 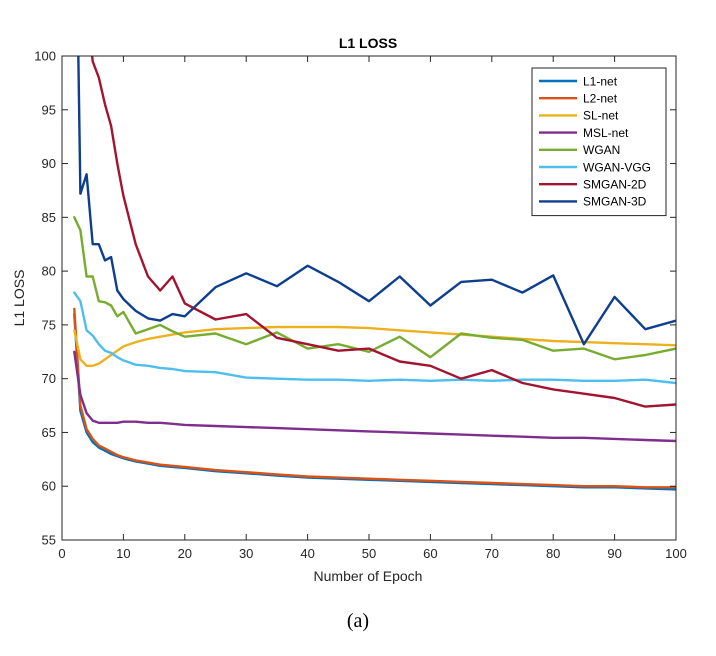 I want to click on y-tick-label: 90, so click(x=49, y=163).